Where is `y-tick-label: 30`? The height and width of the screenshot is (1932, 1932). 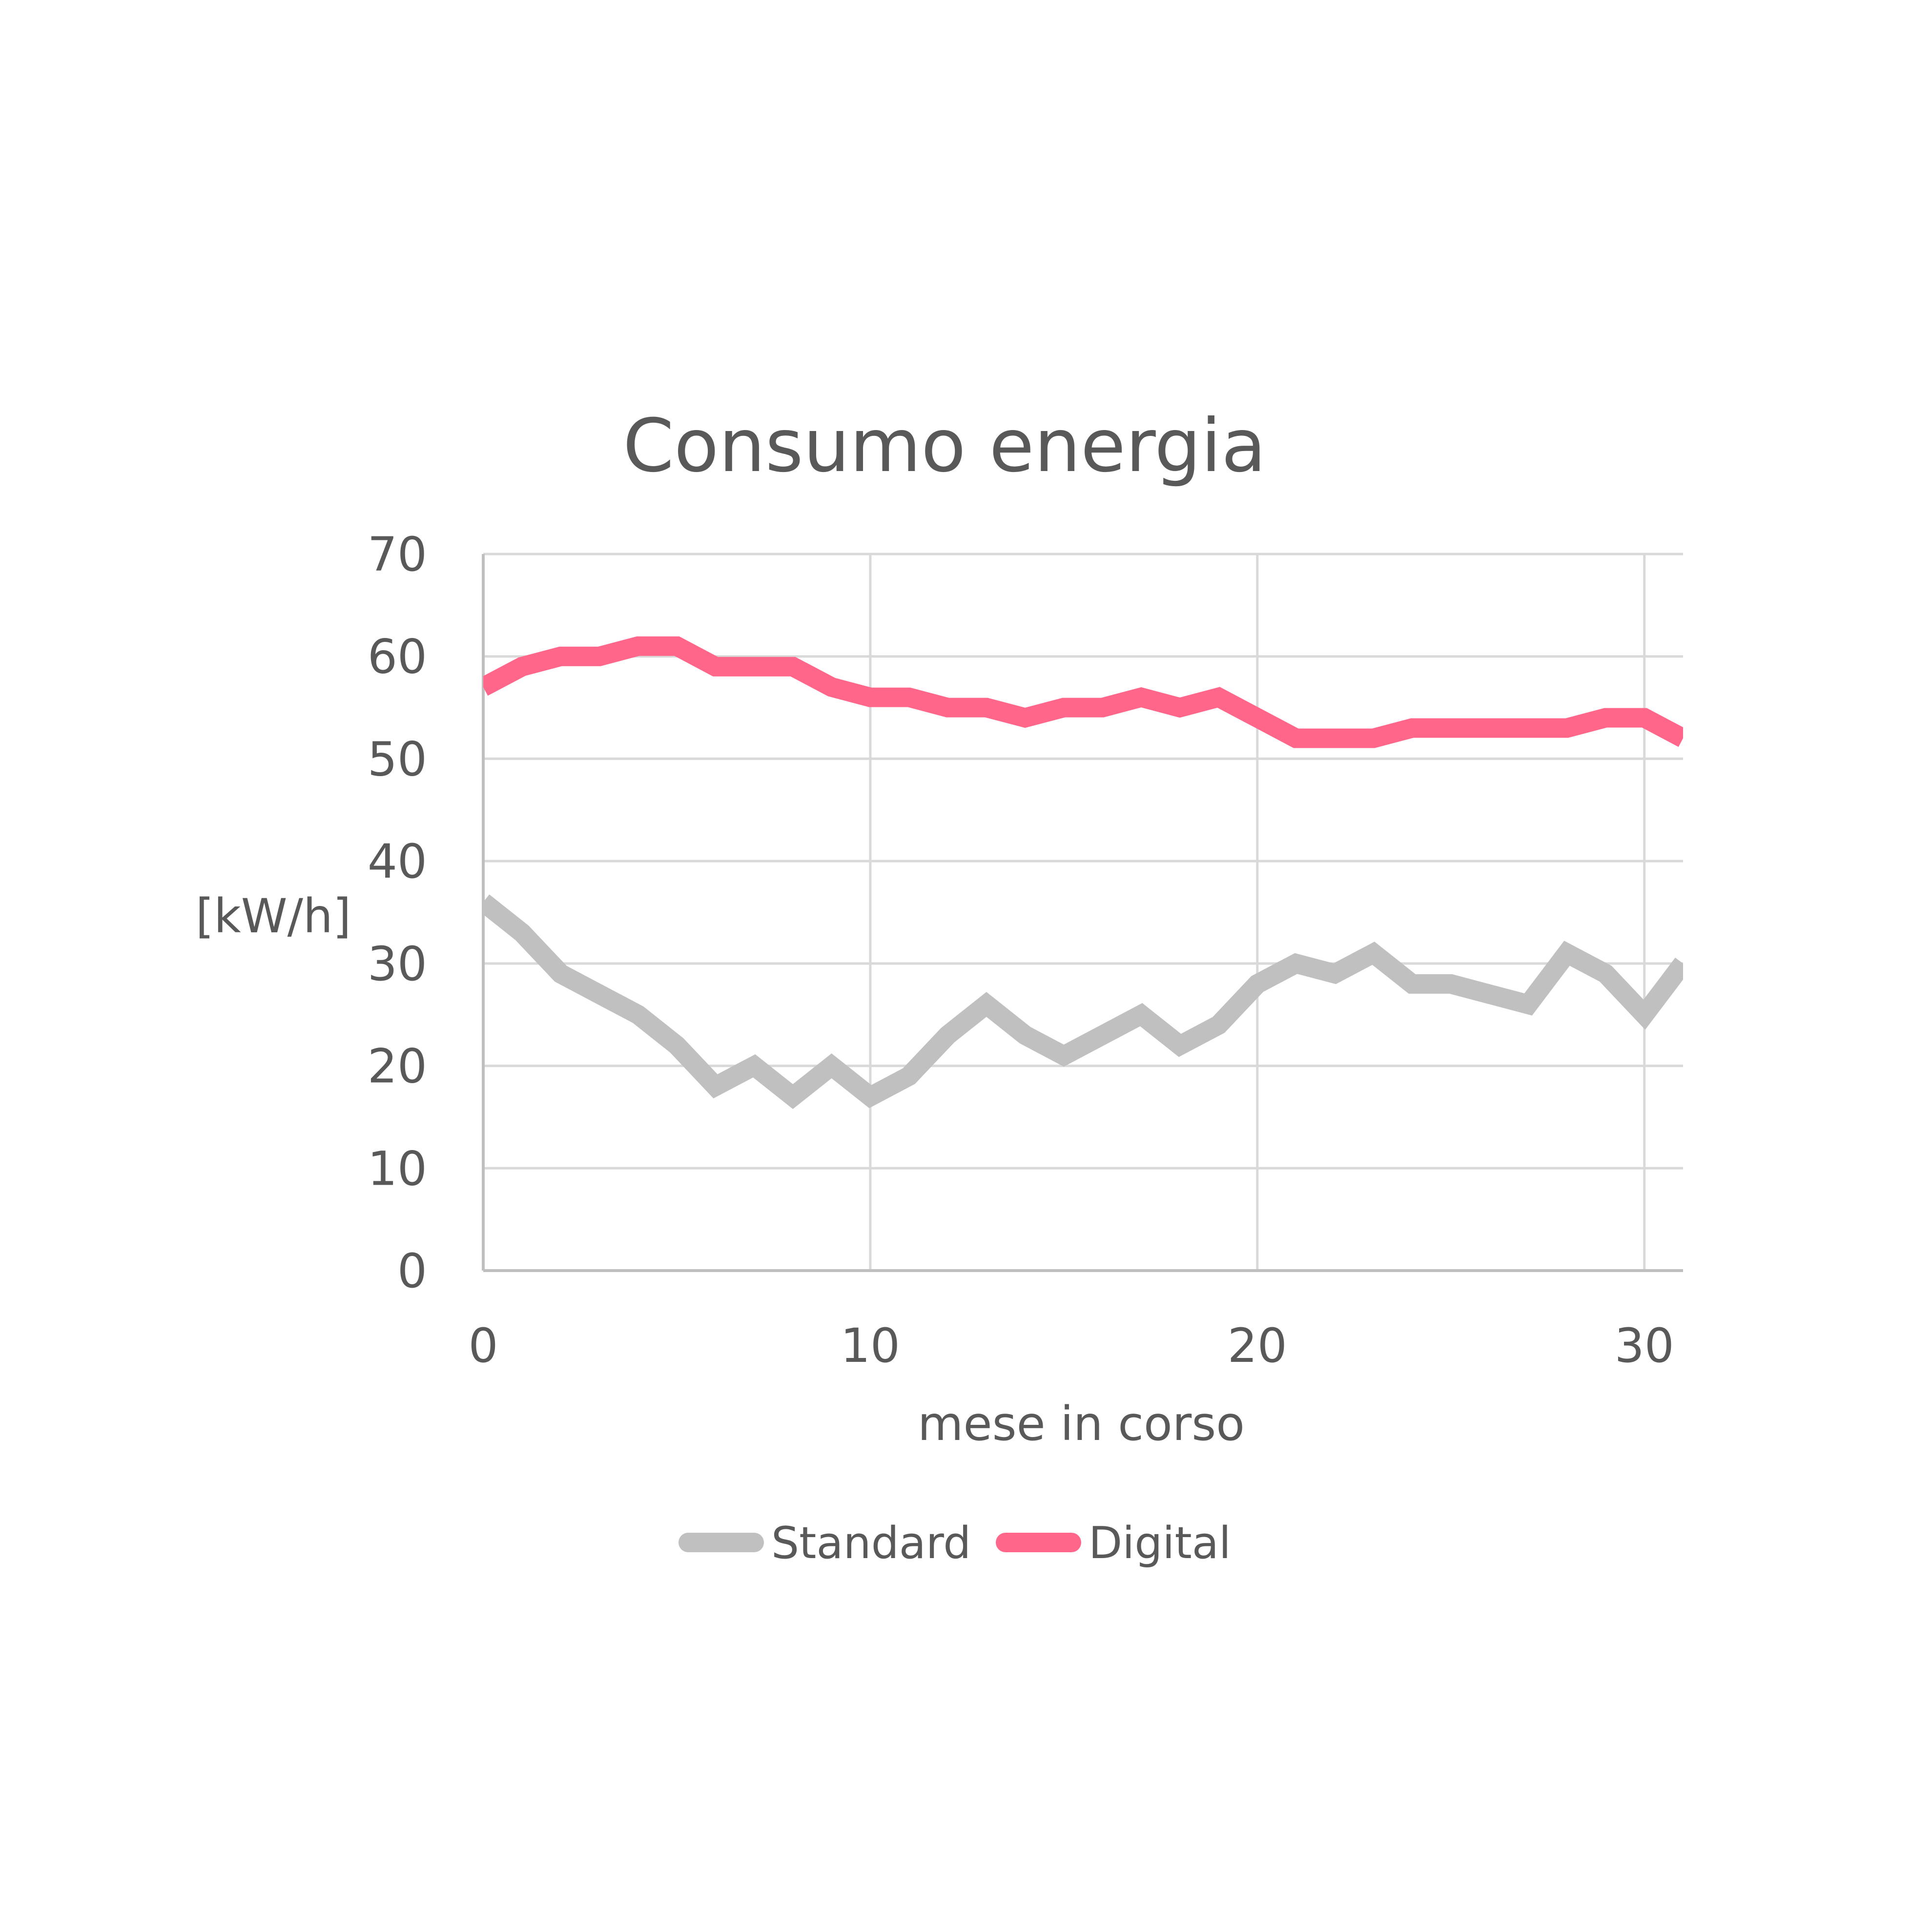 y-tick-label: 30 is located at coordinates (397, 964).